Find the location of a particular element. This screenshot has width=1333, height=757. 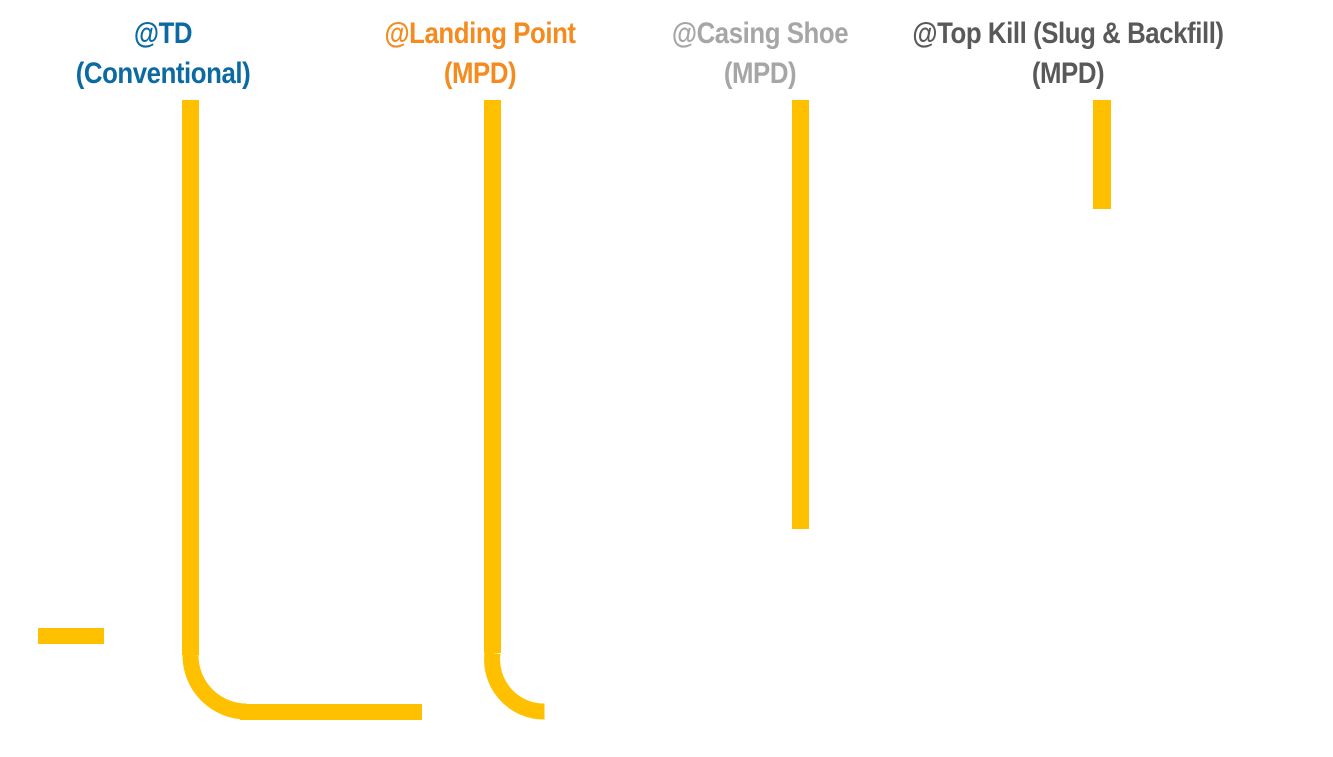

heading-casing-shoe-mpd: @Casing Shoe (MPD) is located at coordinates (760, 54).